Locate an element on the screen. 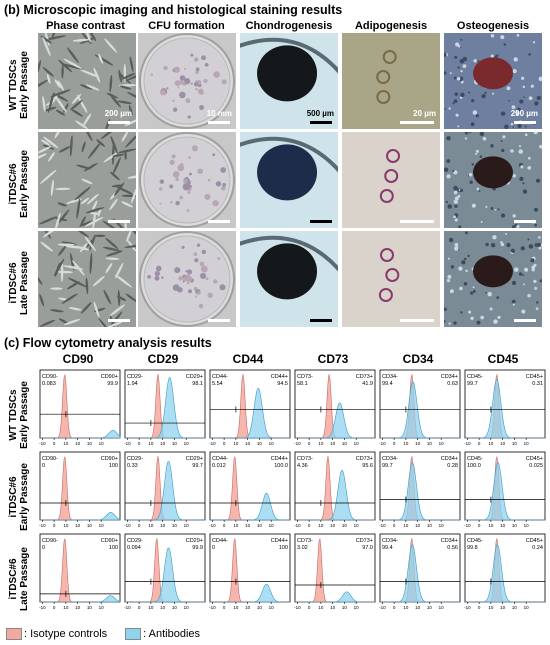  micrograph-adipogenesis-row3 is located at coordinates (391, 279).